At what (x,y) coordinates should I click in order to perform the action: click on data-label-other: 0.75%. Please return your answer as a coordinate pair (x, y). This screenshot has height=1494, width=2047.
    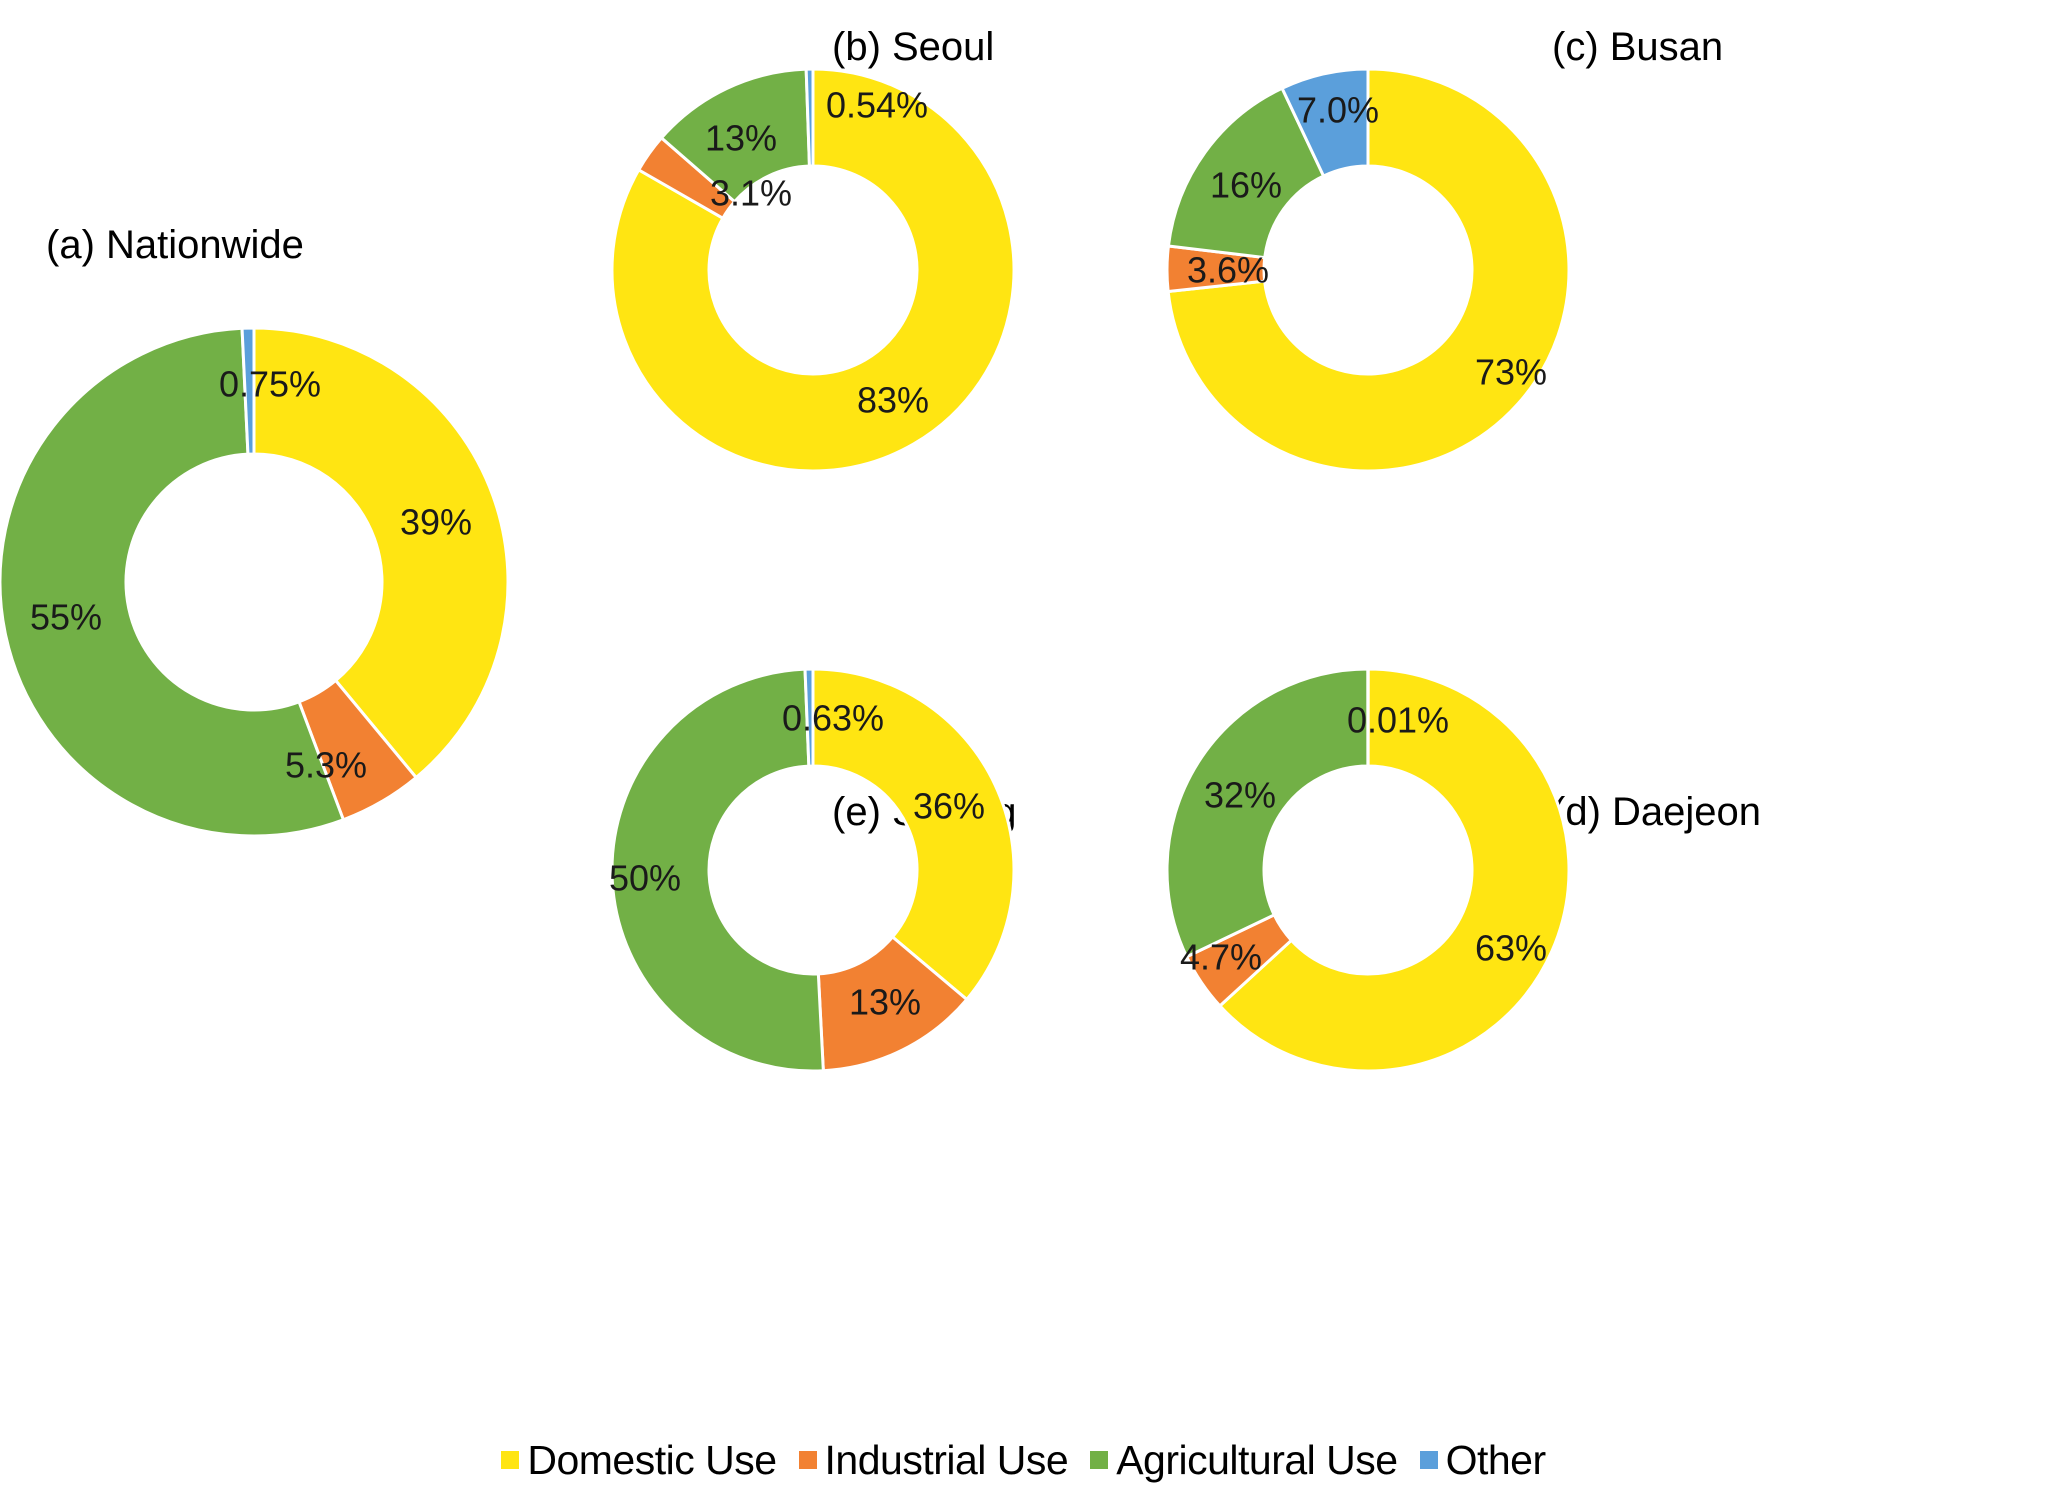
    Looking at the image, I should click on (270, 384).